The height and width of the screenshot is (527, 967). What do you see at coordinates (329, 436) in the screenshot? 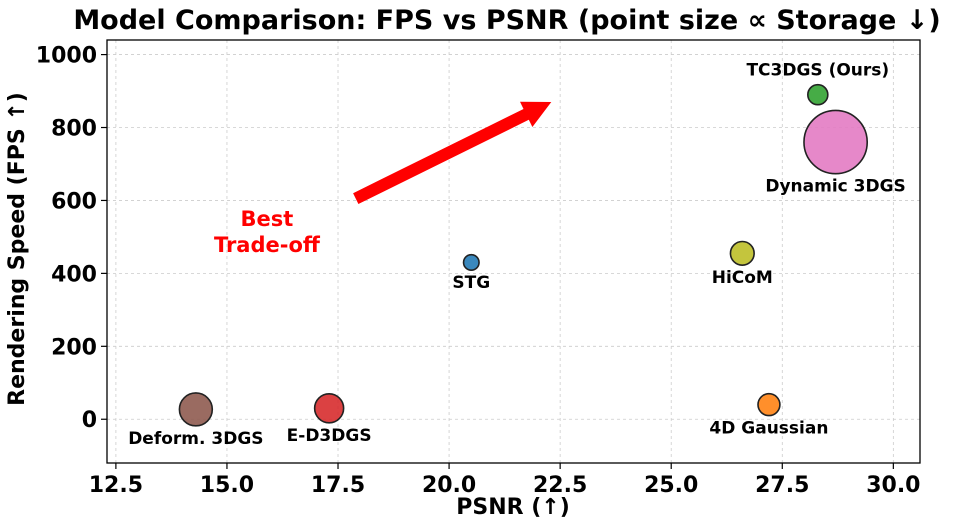
I see `point-label: E-D3DGS` at bounding box center [329, 436].